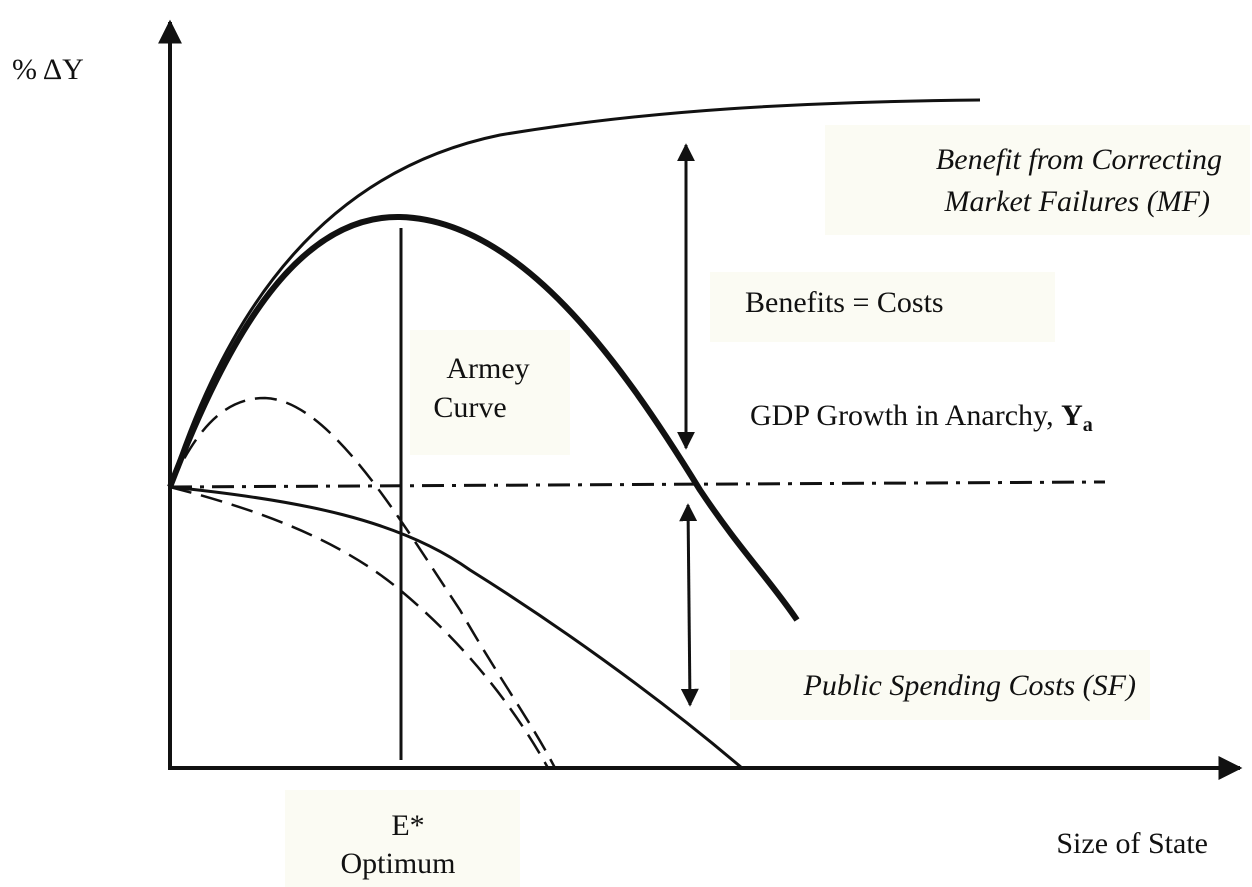  I want to click on anarchy-label: GDP Growth in Anarchy, Ya, so click(921, 417).